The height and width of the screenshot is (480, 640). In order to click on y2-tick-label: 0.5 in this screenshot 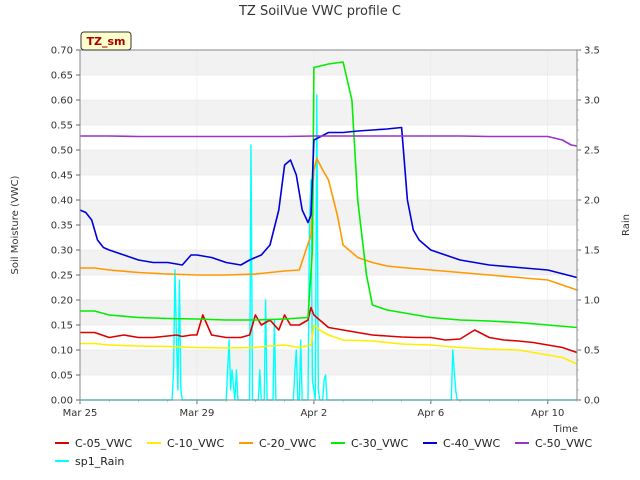, I will do `click(592, 351)`.